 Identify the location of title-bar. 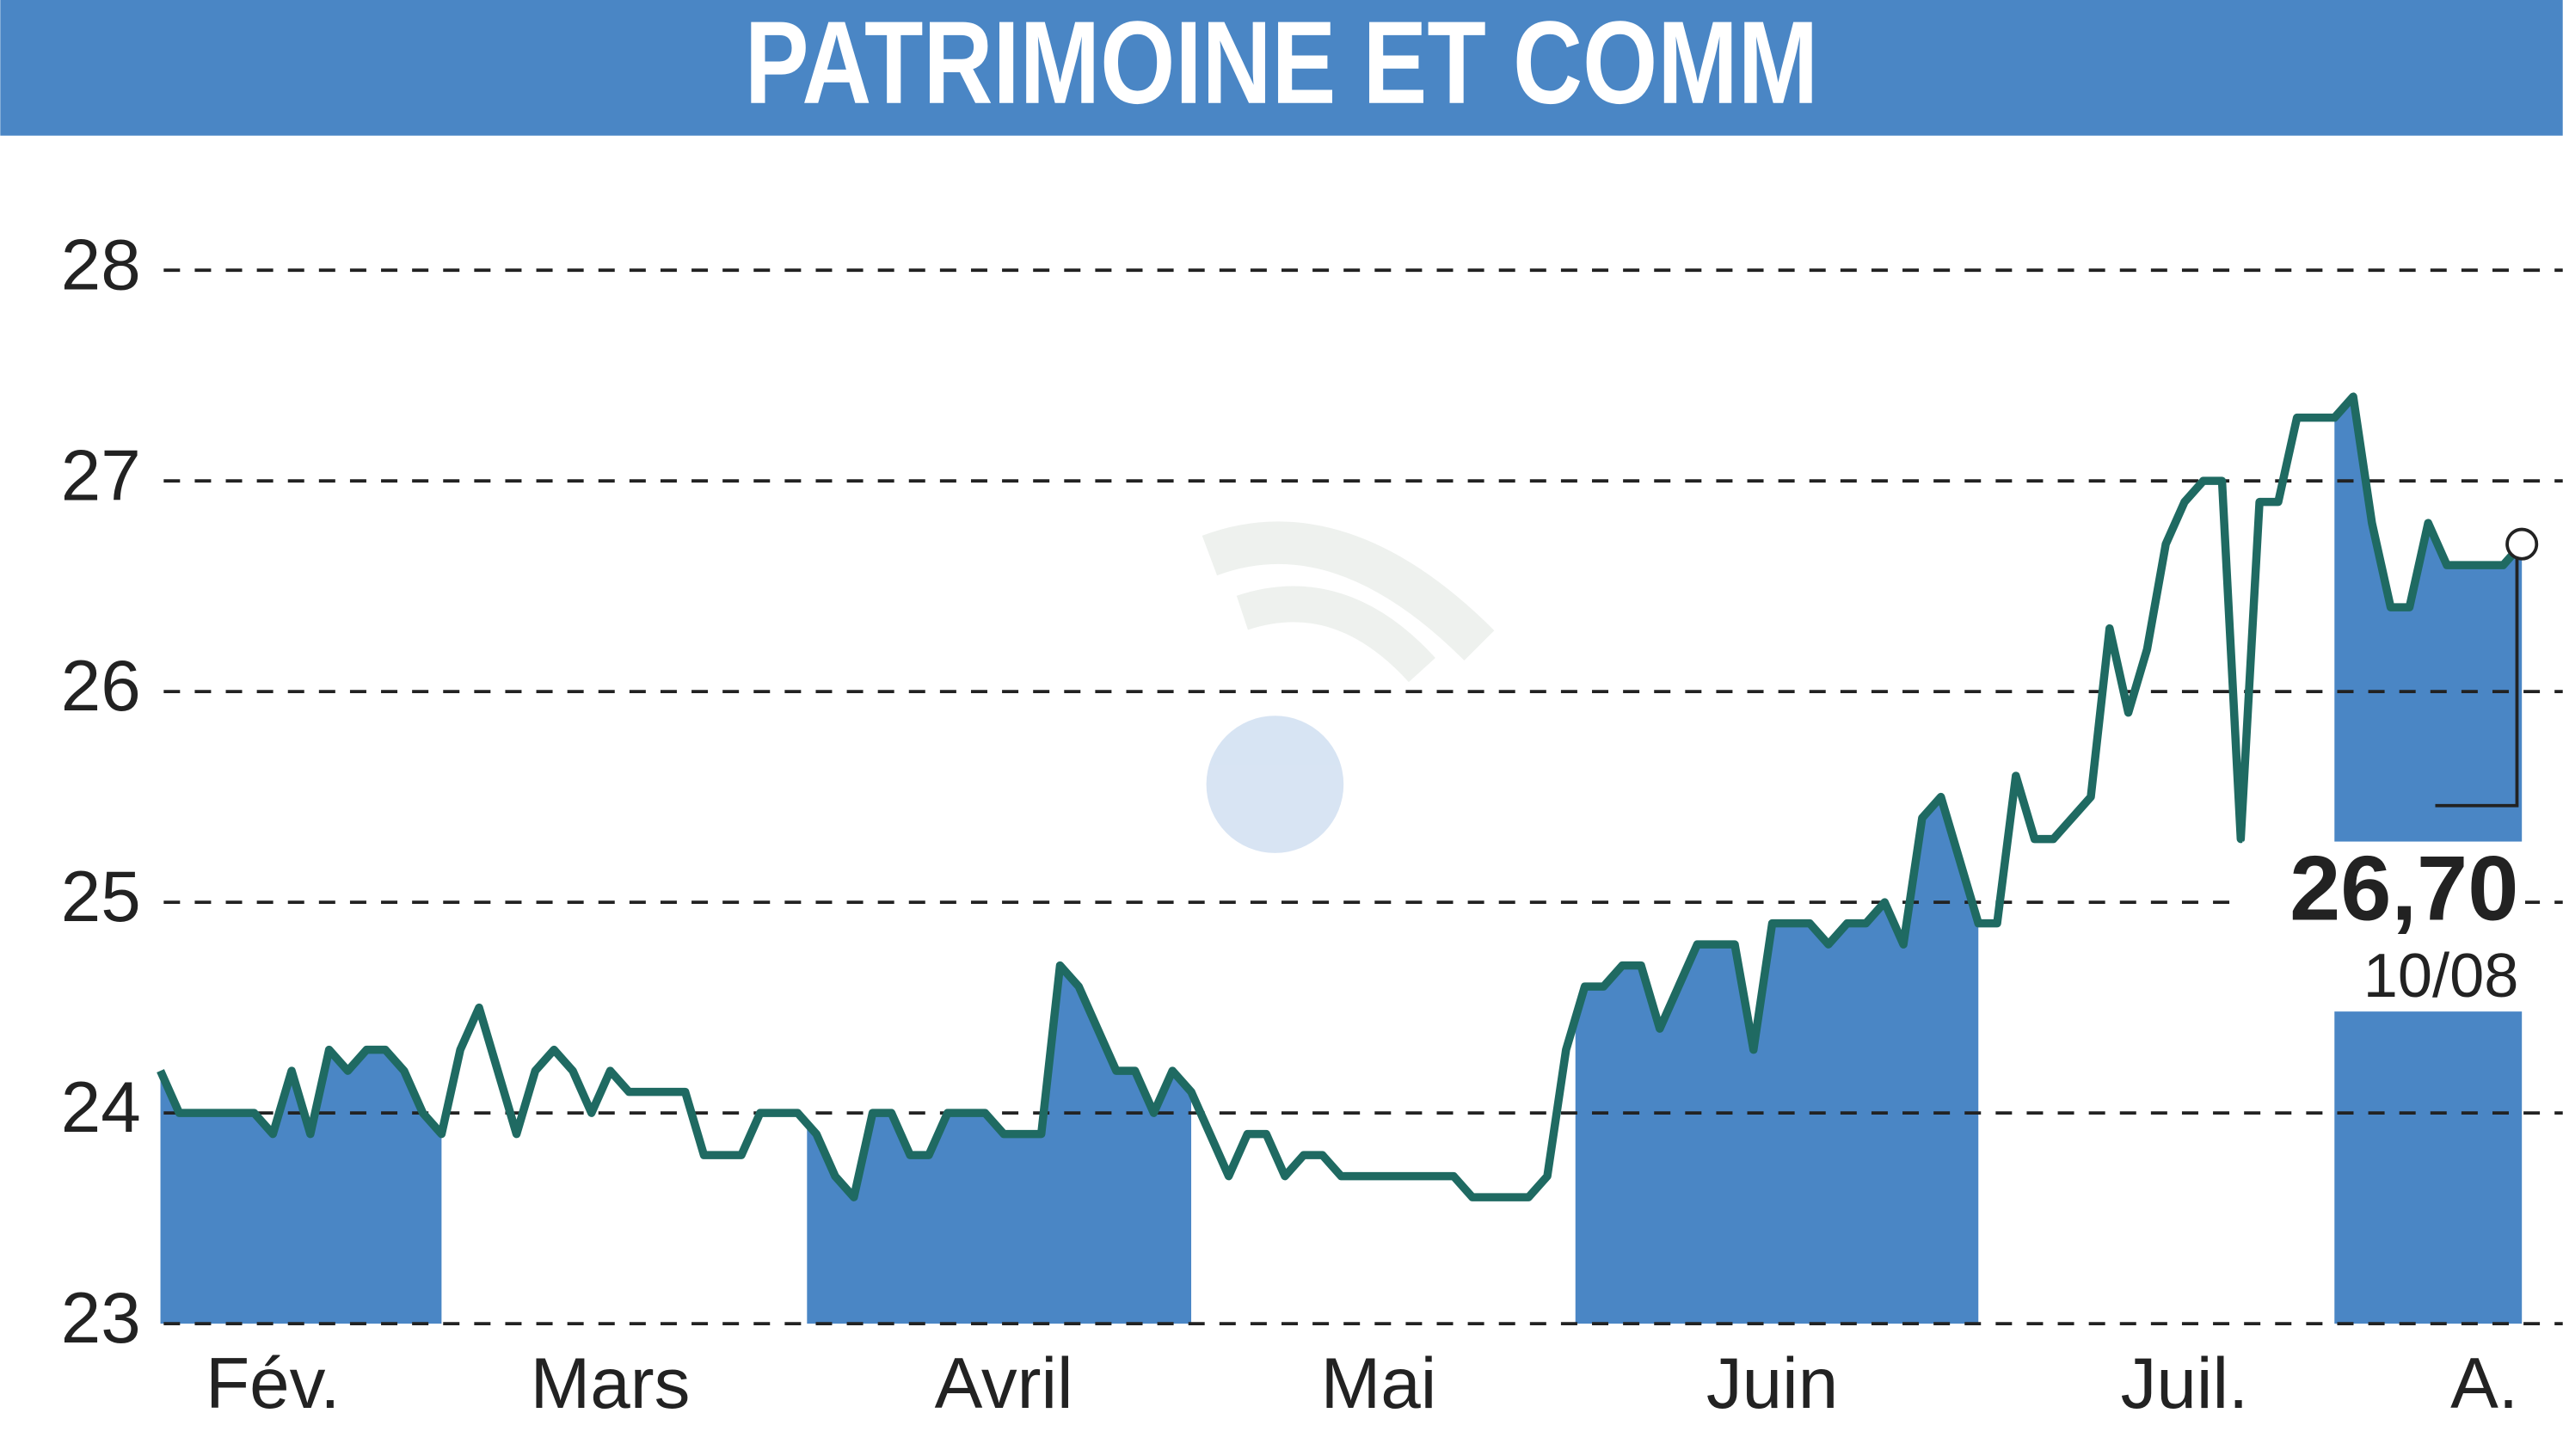
(1281, 68).